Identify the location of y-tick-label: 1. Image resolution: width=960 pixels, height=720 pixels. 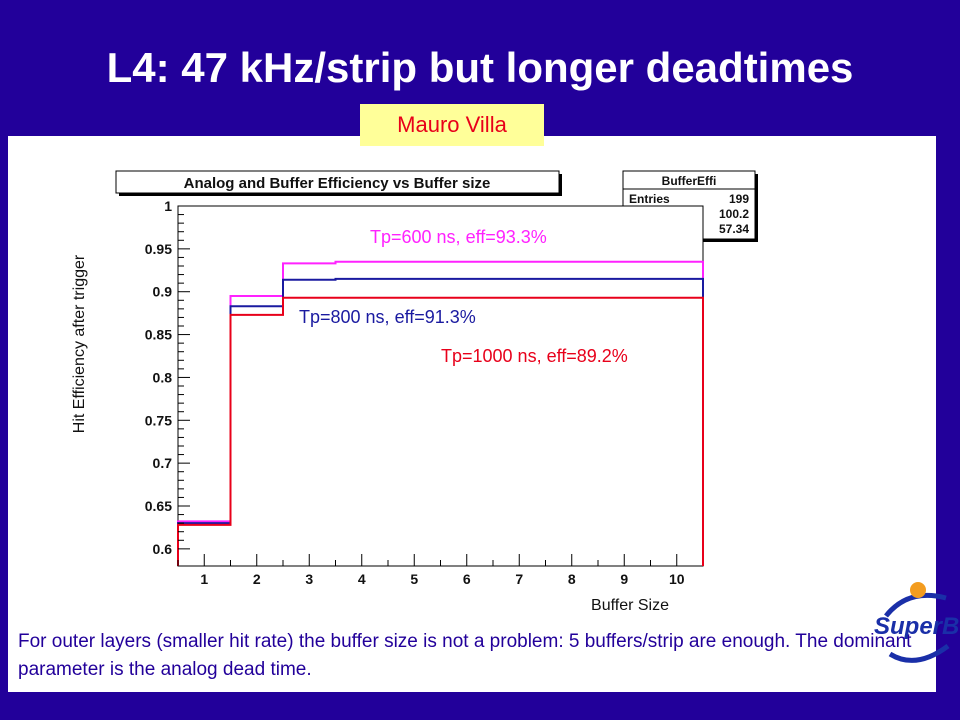
(168, 206).